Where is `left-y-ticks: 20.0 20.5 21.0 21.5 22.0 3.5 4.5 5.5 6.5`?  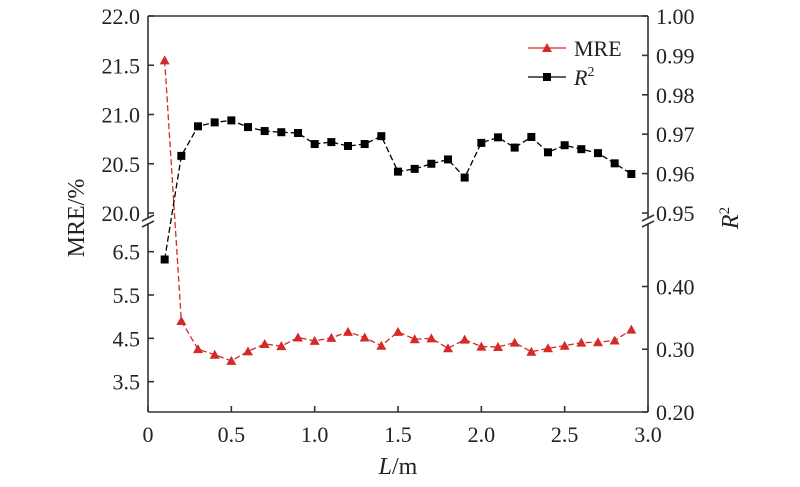
left-y-ticks: 20.0 20.5 21.0 21.5 22.0 3.5 4.5 5.5 6.5 is located at coordinates (128, 199).